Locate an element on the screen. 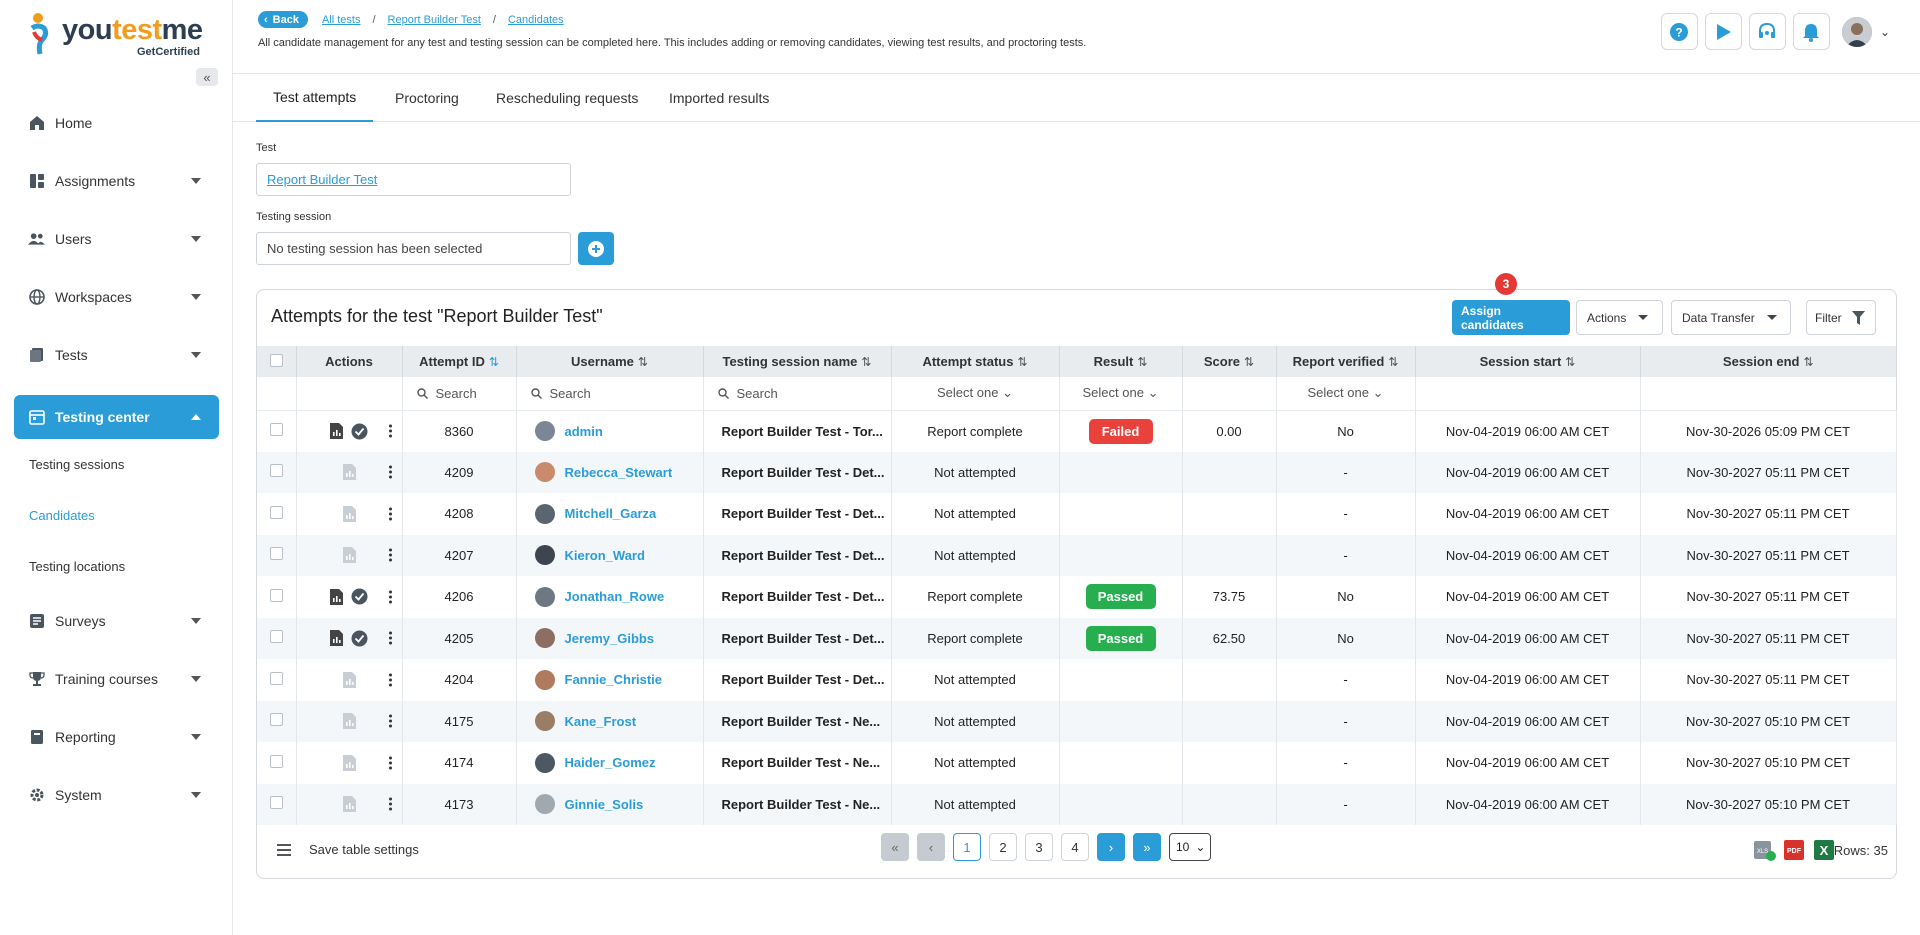 This screenshot has width=1920, height=935. back-button: ‹ Back is located at coordinates (283, 19).